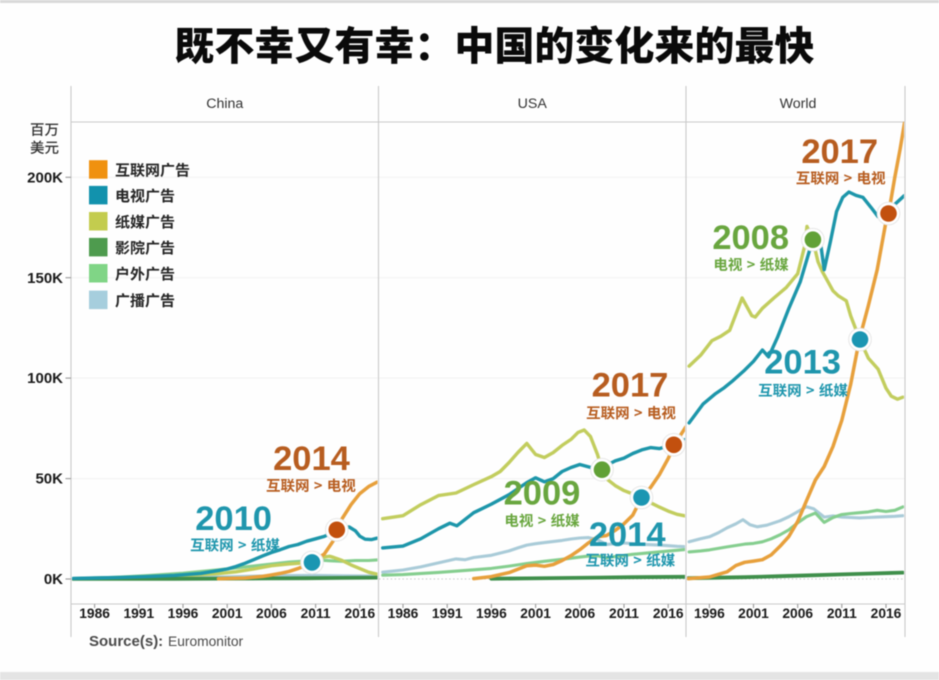 Image resolution: width=939 pixels, height=680 pixels. What do you see at coordinates (542, 493) in the screenshot?
I see `svg-text: 2009` at bounding box center [542, 493].